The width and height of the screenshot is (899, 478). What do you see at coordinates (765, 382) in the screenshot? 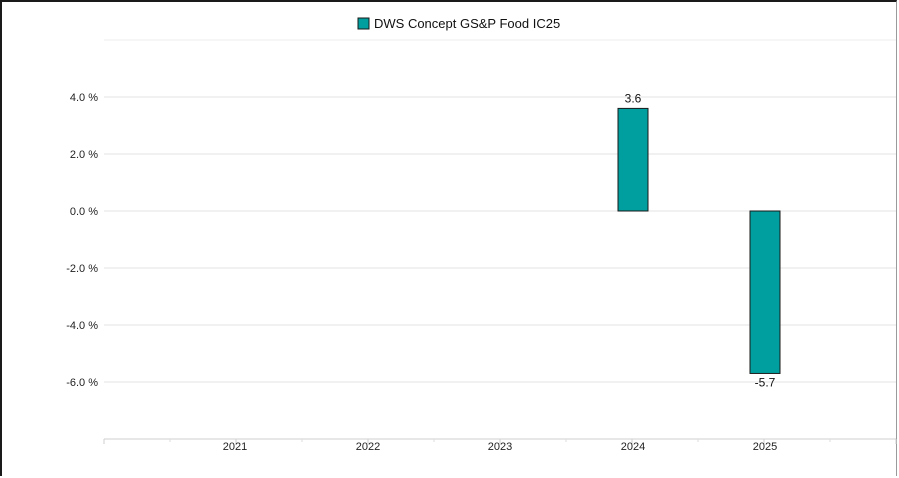
I see `data-label-2025: -5.7` at bounding box center [765, 382].